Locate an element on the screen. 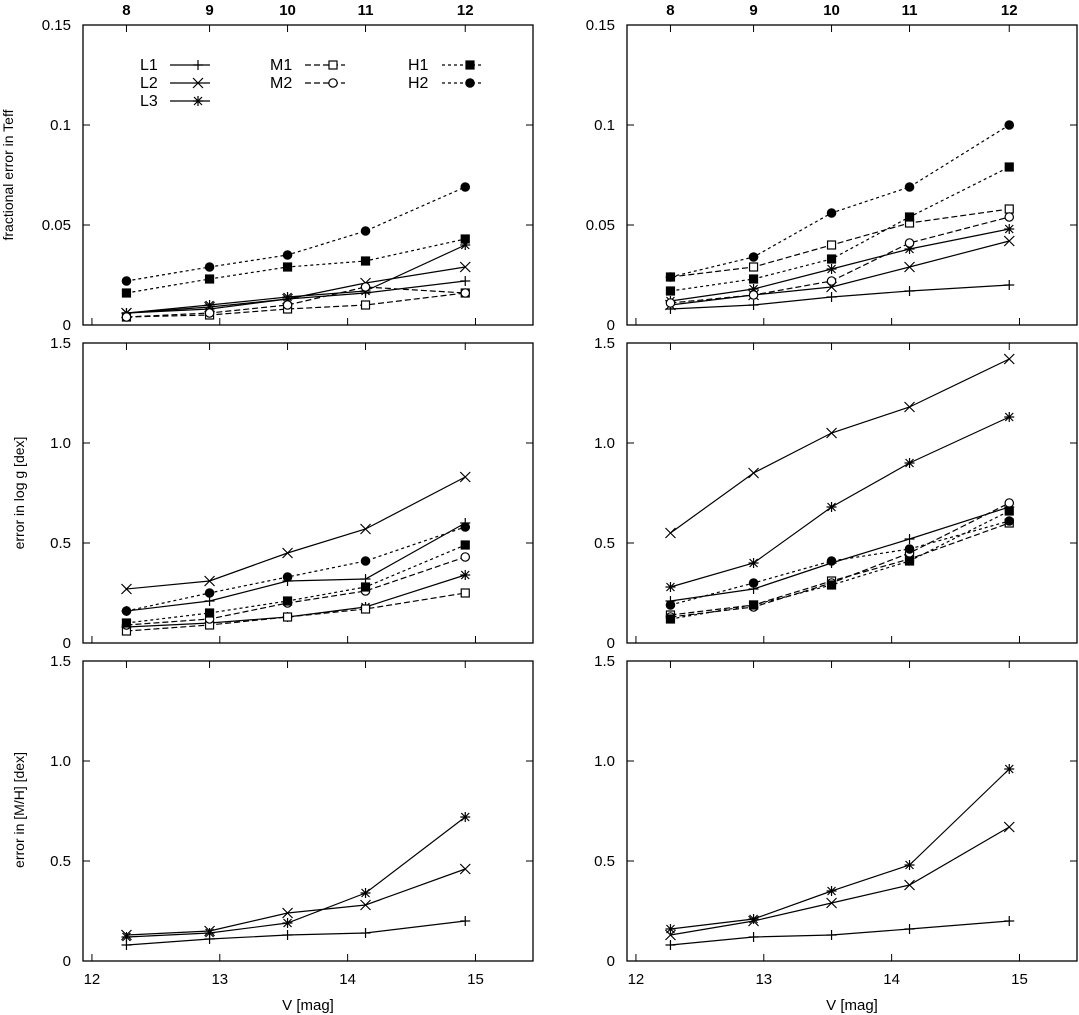  panel-top-left: 0 0.05 0.1 0.15 8 9 10 11 12 is located at coordinates (288, 168).